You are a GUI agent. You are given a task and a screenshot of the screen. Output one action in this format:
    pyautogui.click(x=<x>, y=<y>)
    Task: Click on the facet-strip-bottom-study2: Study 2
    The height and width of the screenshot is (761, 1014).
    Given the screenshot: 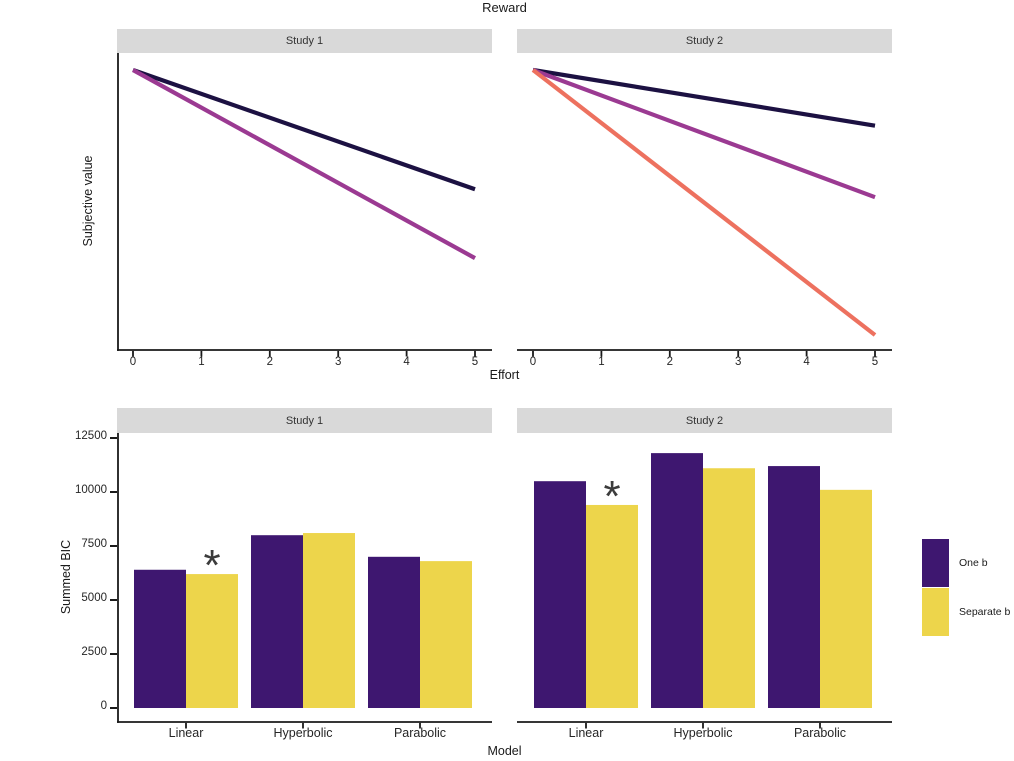 What is the action you would take?
    pyautogui.click(x=704, y=420)
    